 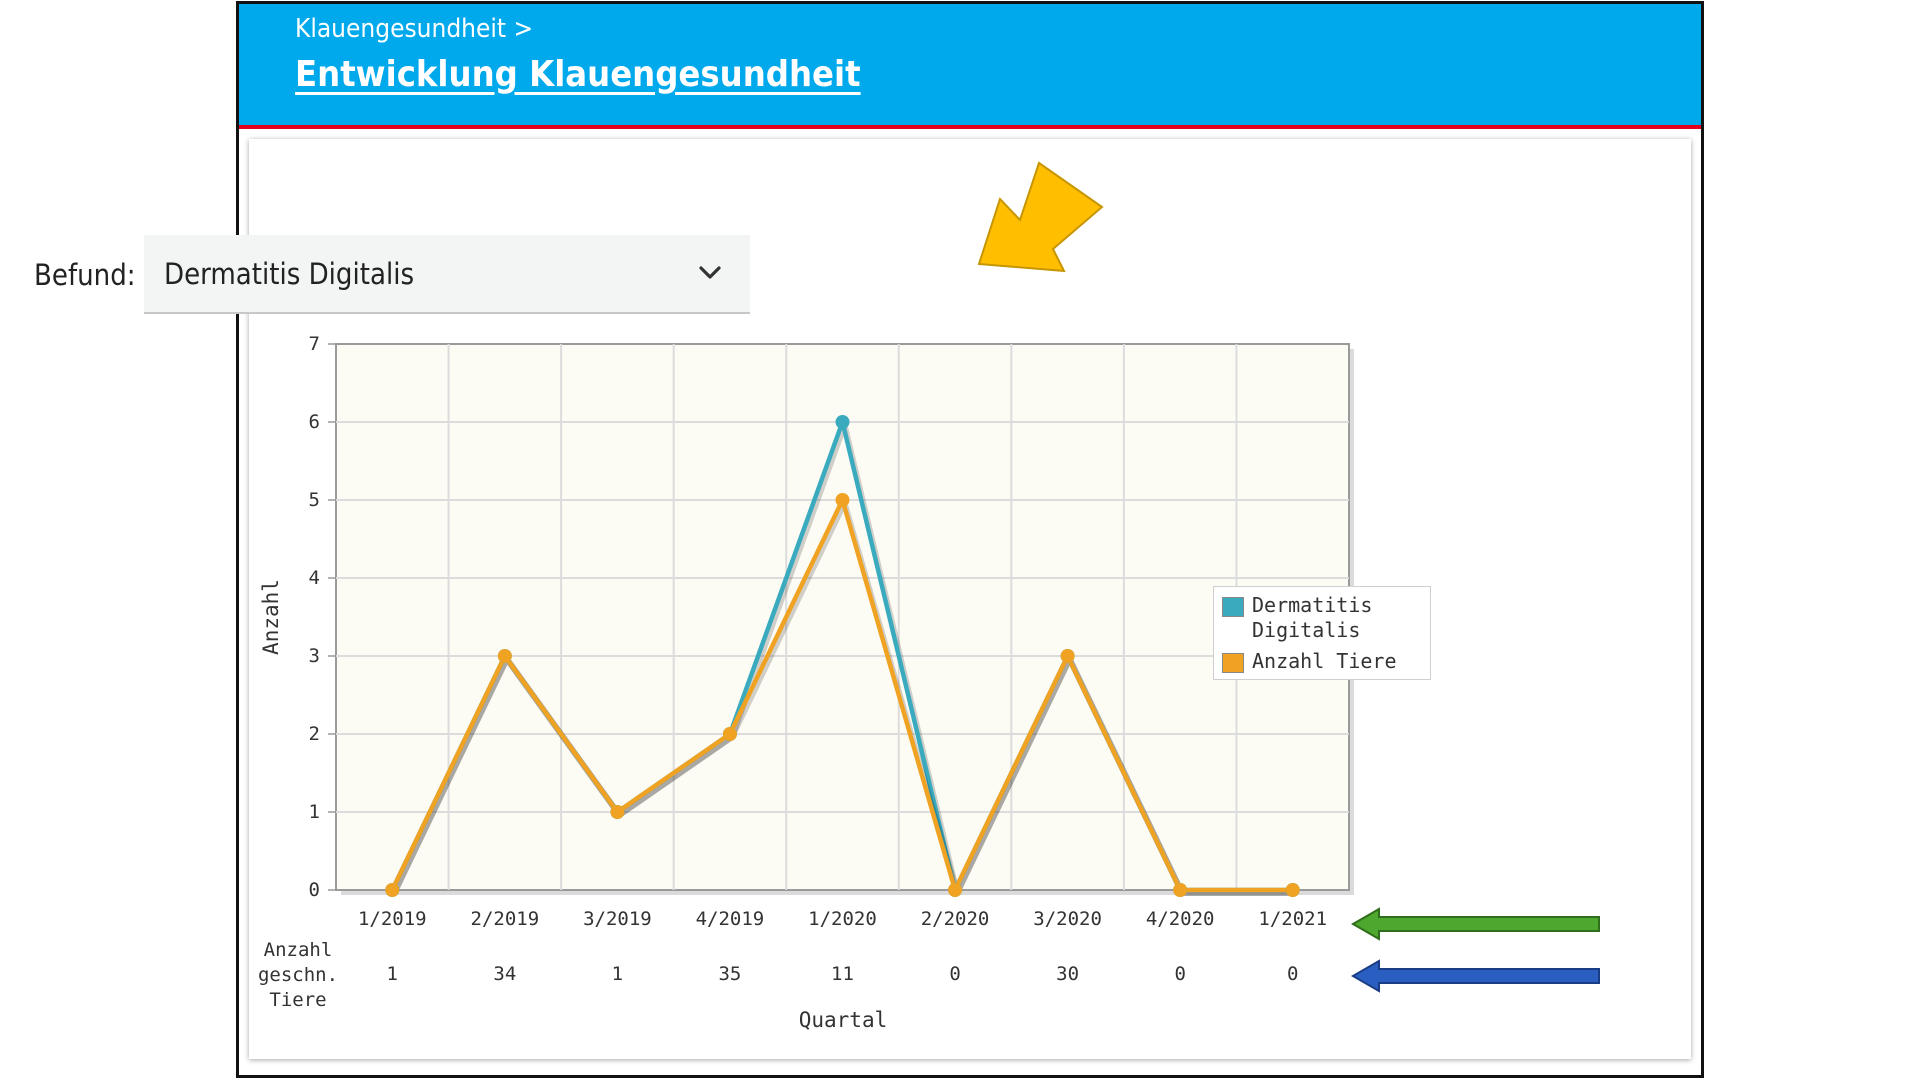 I want to click on y-tick-label: 6, so click(x=314, y=422).